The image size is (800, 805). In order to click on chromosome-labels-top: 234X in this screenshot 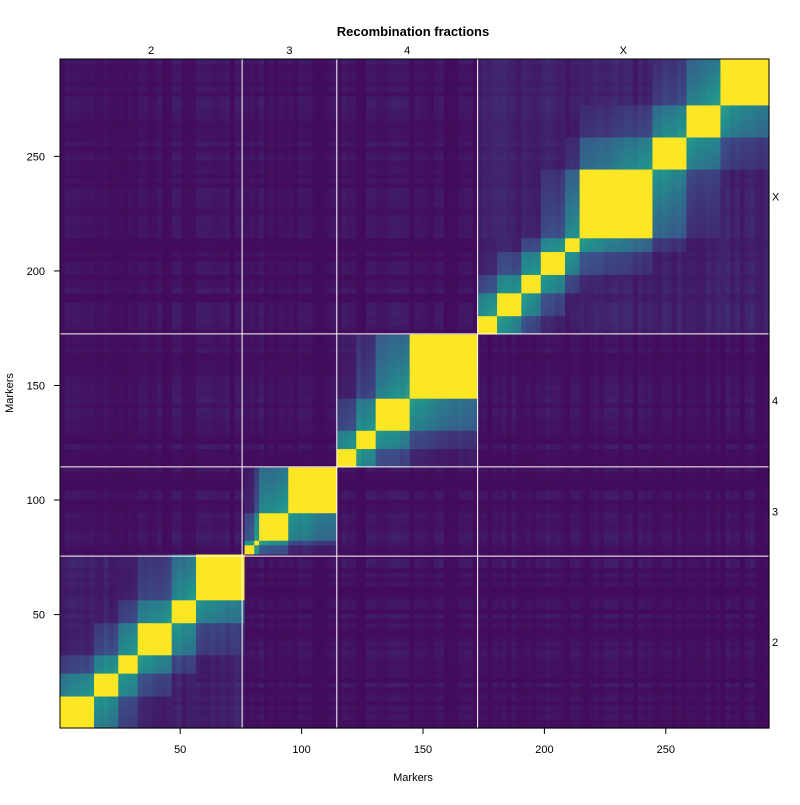, I will do `click(388, 51)`.